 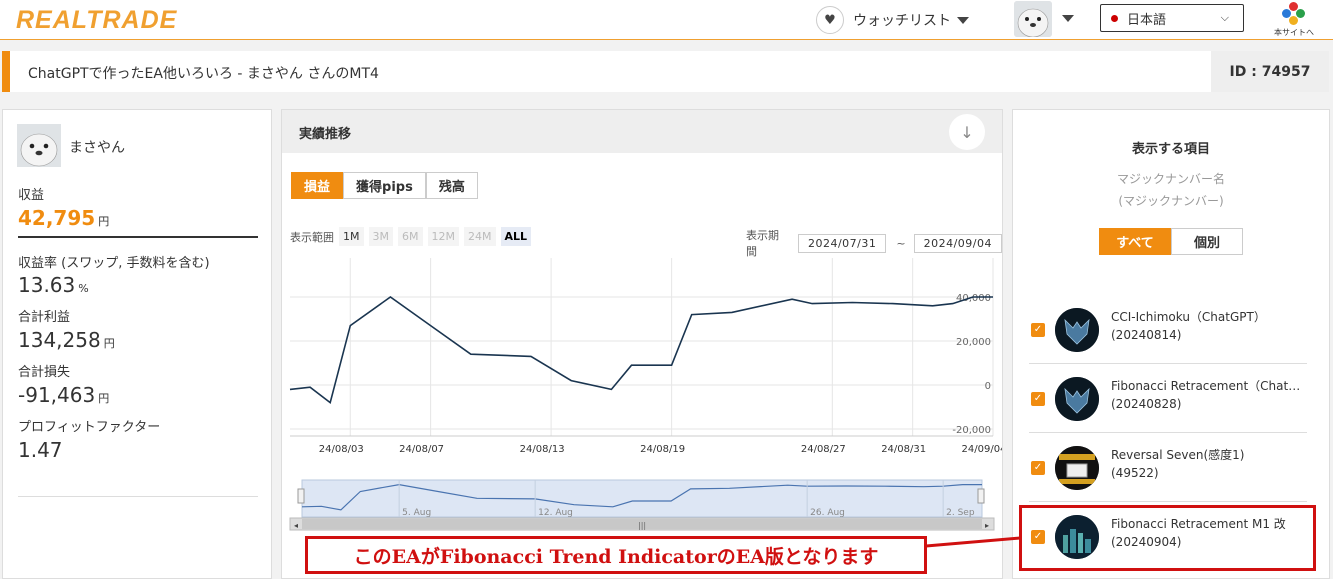 What do you see at coordinates (1135, 473) in the screenshot?
I see `ea-magic-number: (49522)` at bounding box center [1135, 473].